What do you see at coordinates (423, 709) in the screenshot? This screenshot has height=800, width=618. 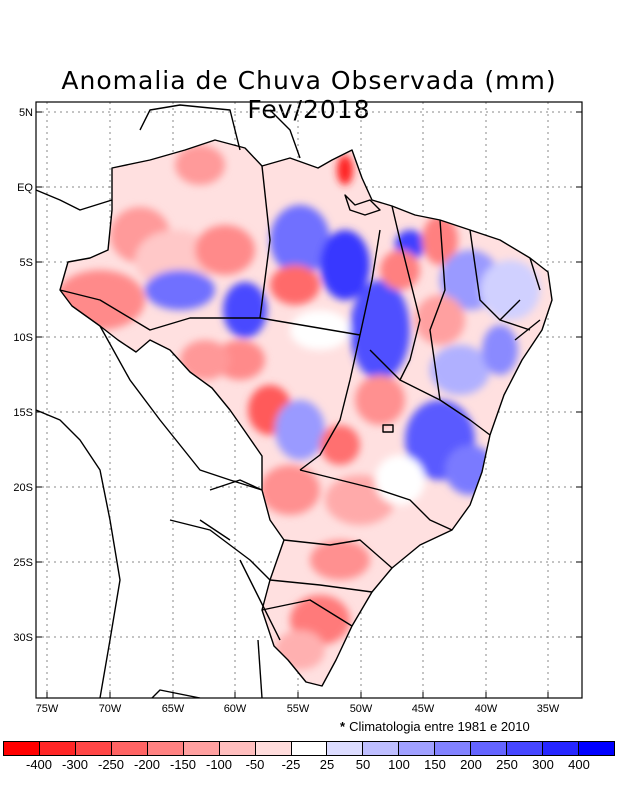 I see `lon-label-45w: 45W` at bounding box center [423, 709].